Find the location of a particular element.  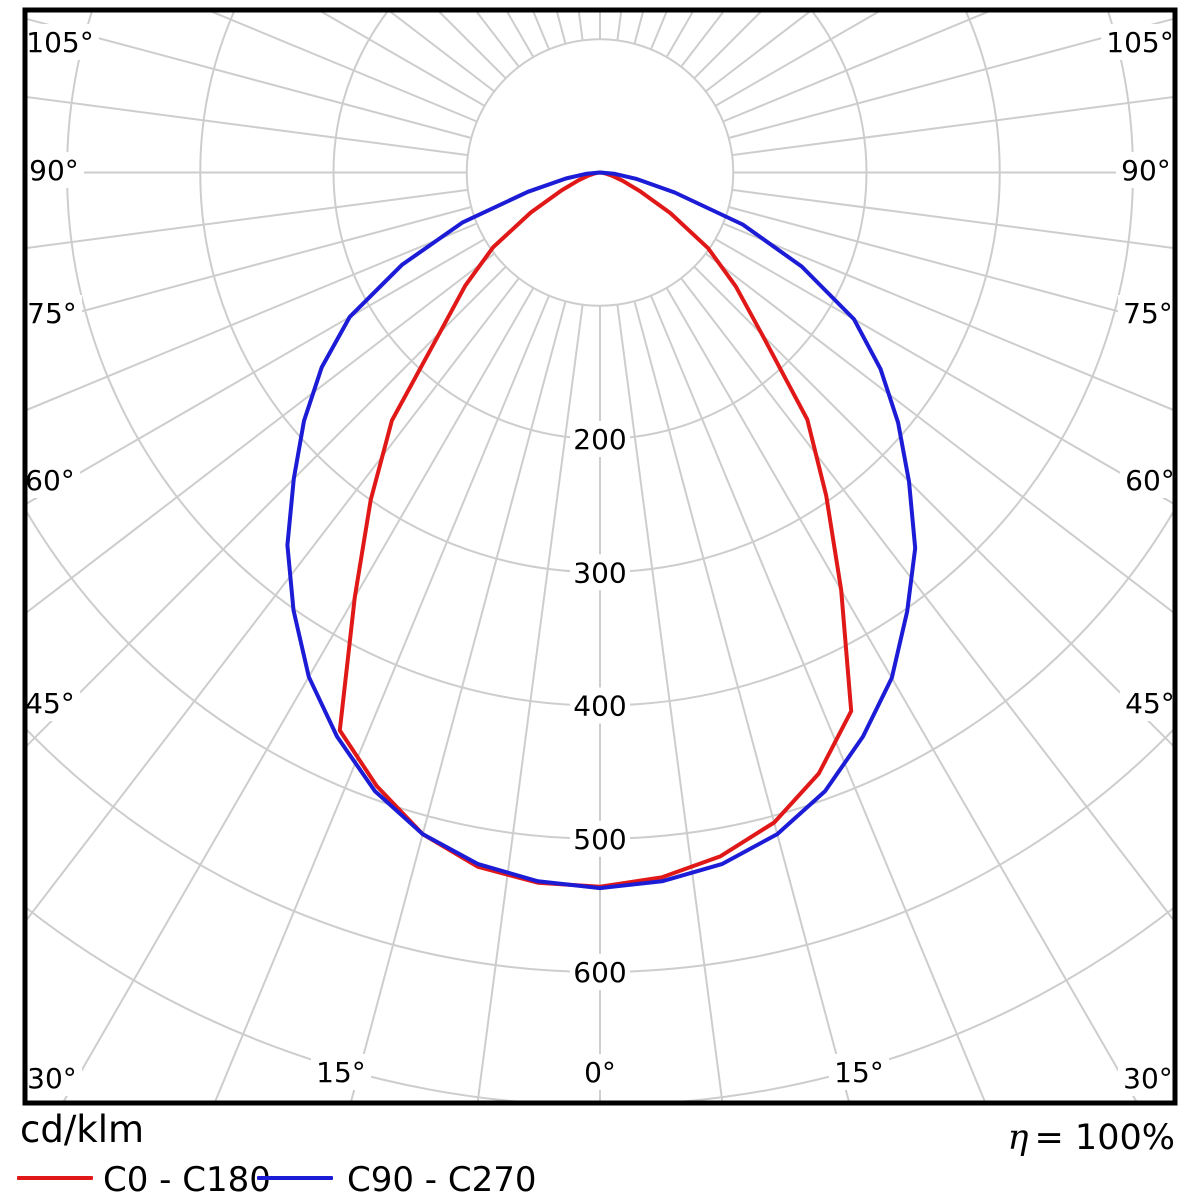

angle-label-90-left-bg is located at coordinates (54, 170).